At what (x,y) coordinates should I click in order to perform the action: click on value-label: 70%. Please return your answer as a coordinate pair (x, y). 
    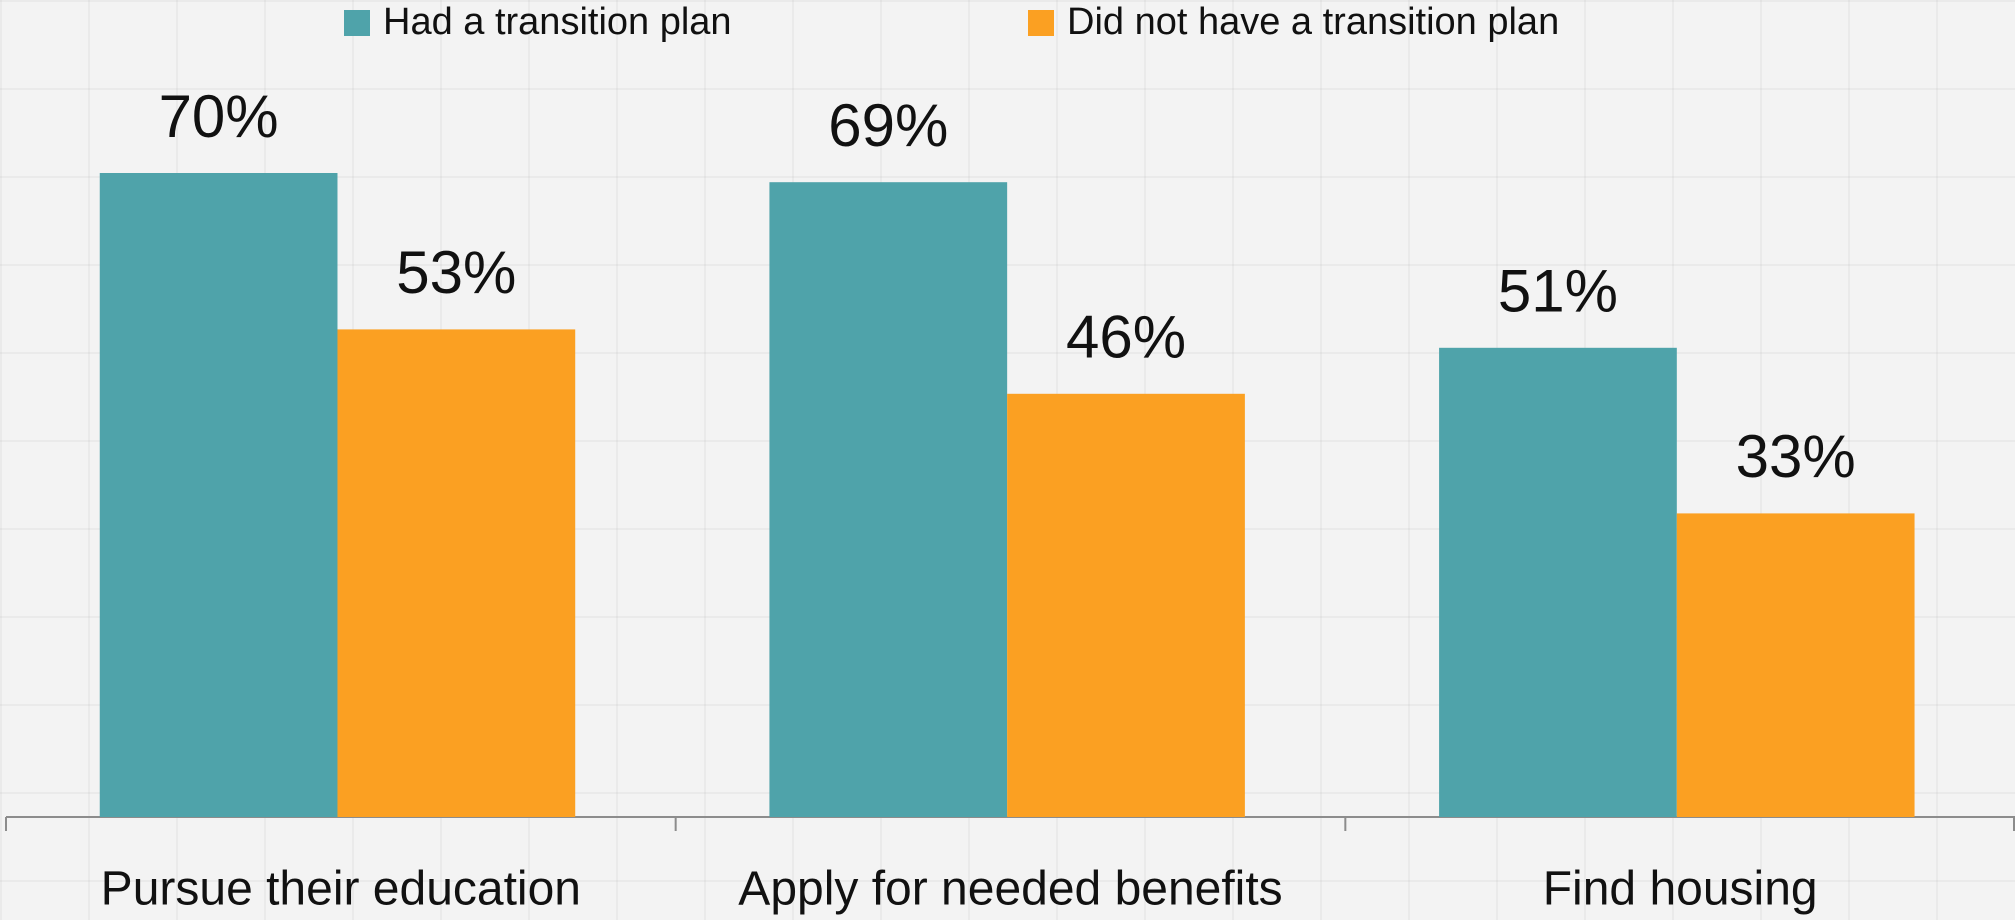
    Looking at the image, I should click on (219, 116).